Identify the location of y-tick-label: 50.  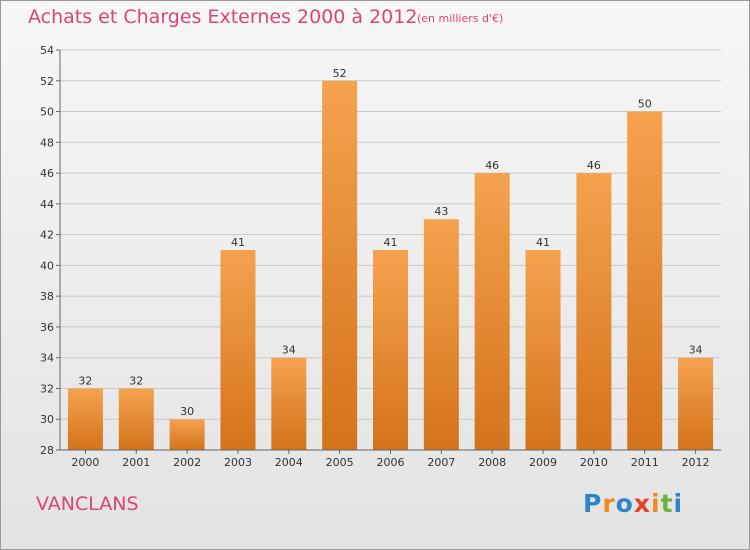
(47, 112).